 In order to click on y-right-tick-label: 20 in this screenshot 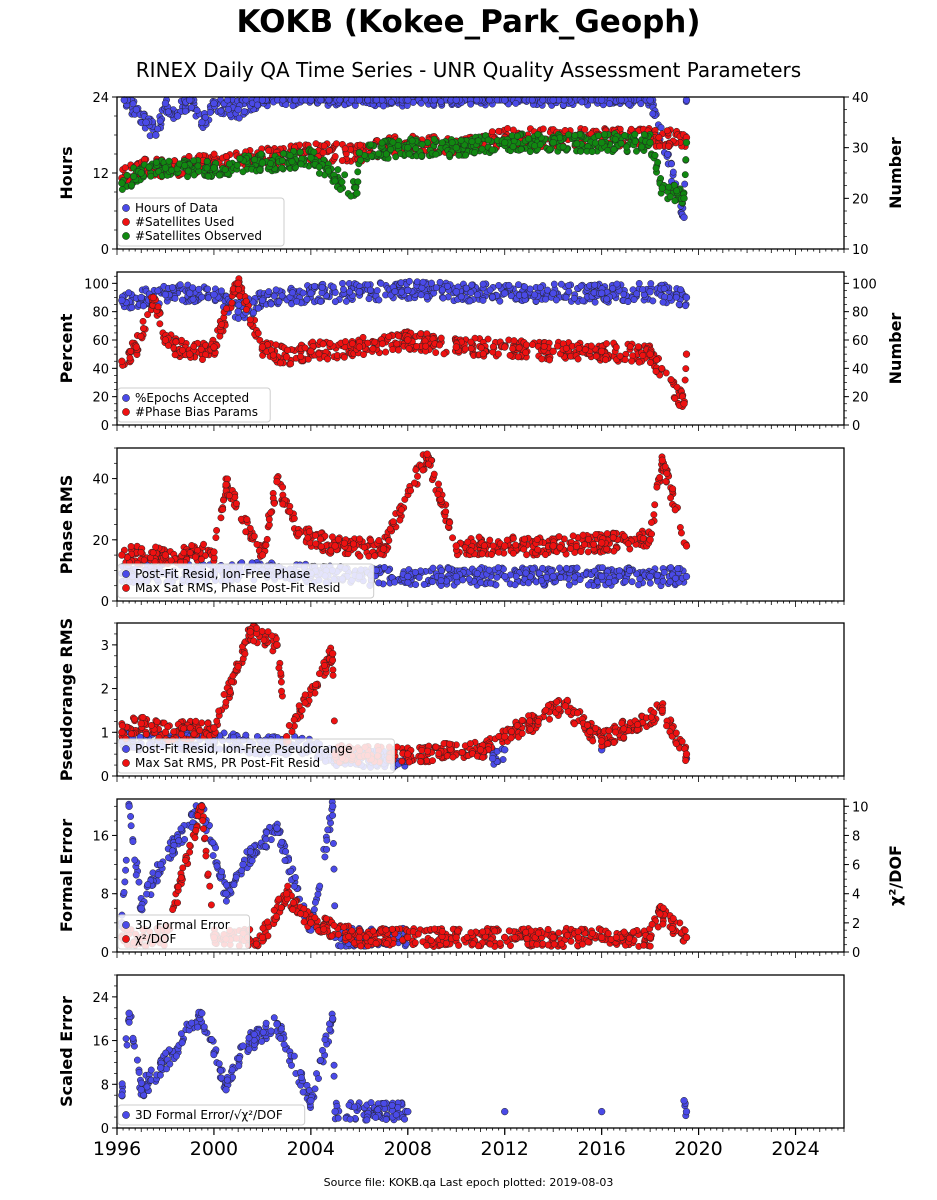, I will do `click(860, 398)`.